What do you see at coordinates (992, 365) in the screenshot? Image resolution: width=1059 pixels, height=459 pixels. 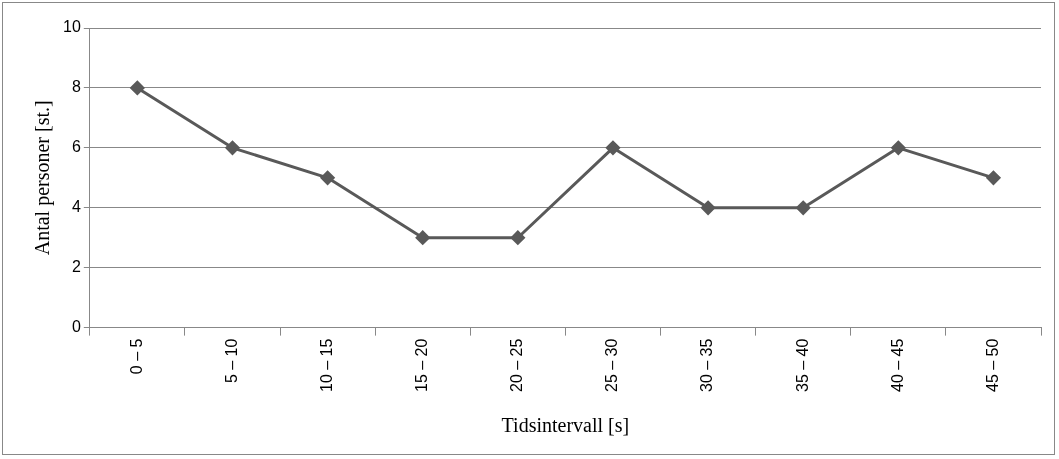 I see `x-tick-label: 45 – 50` at bounding box center [992, 365].